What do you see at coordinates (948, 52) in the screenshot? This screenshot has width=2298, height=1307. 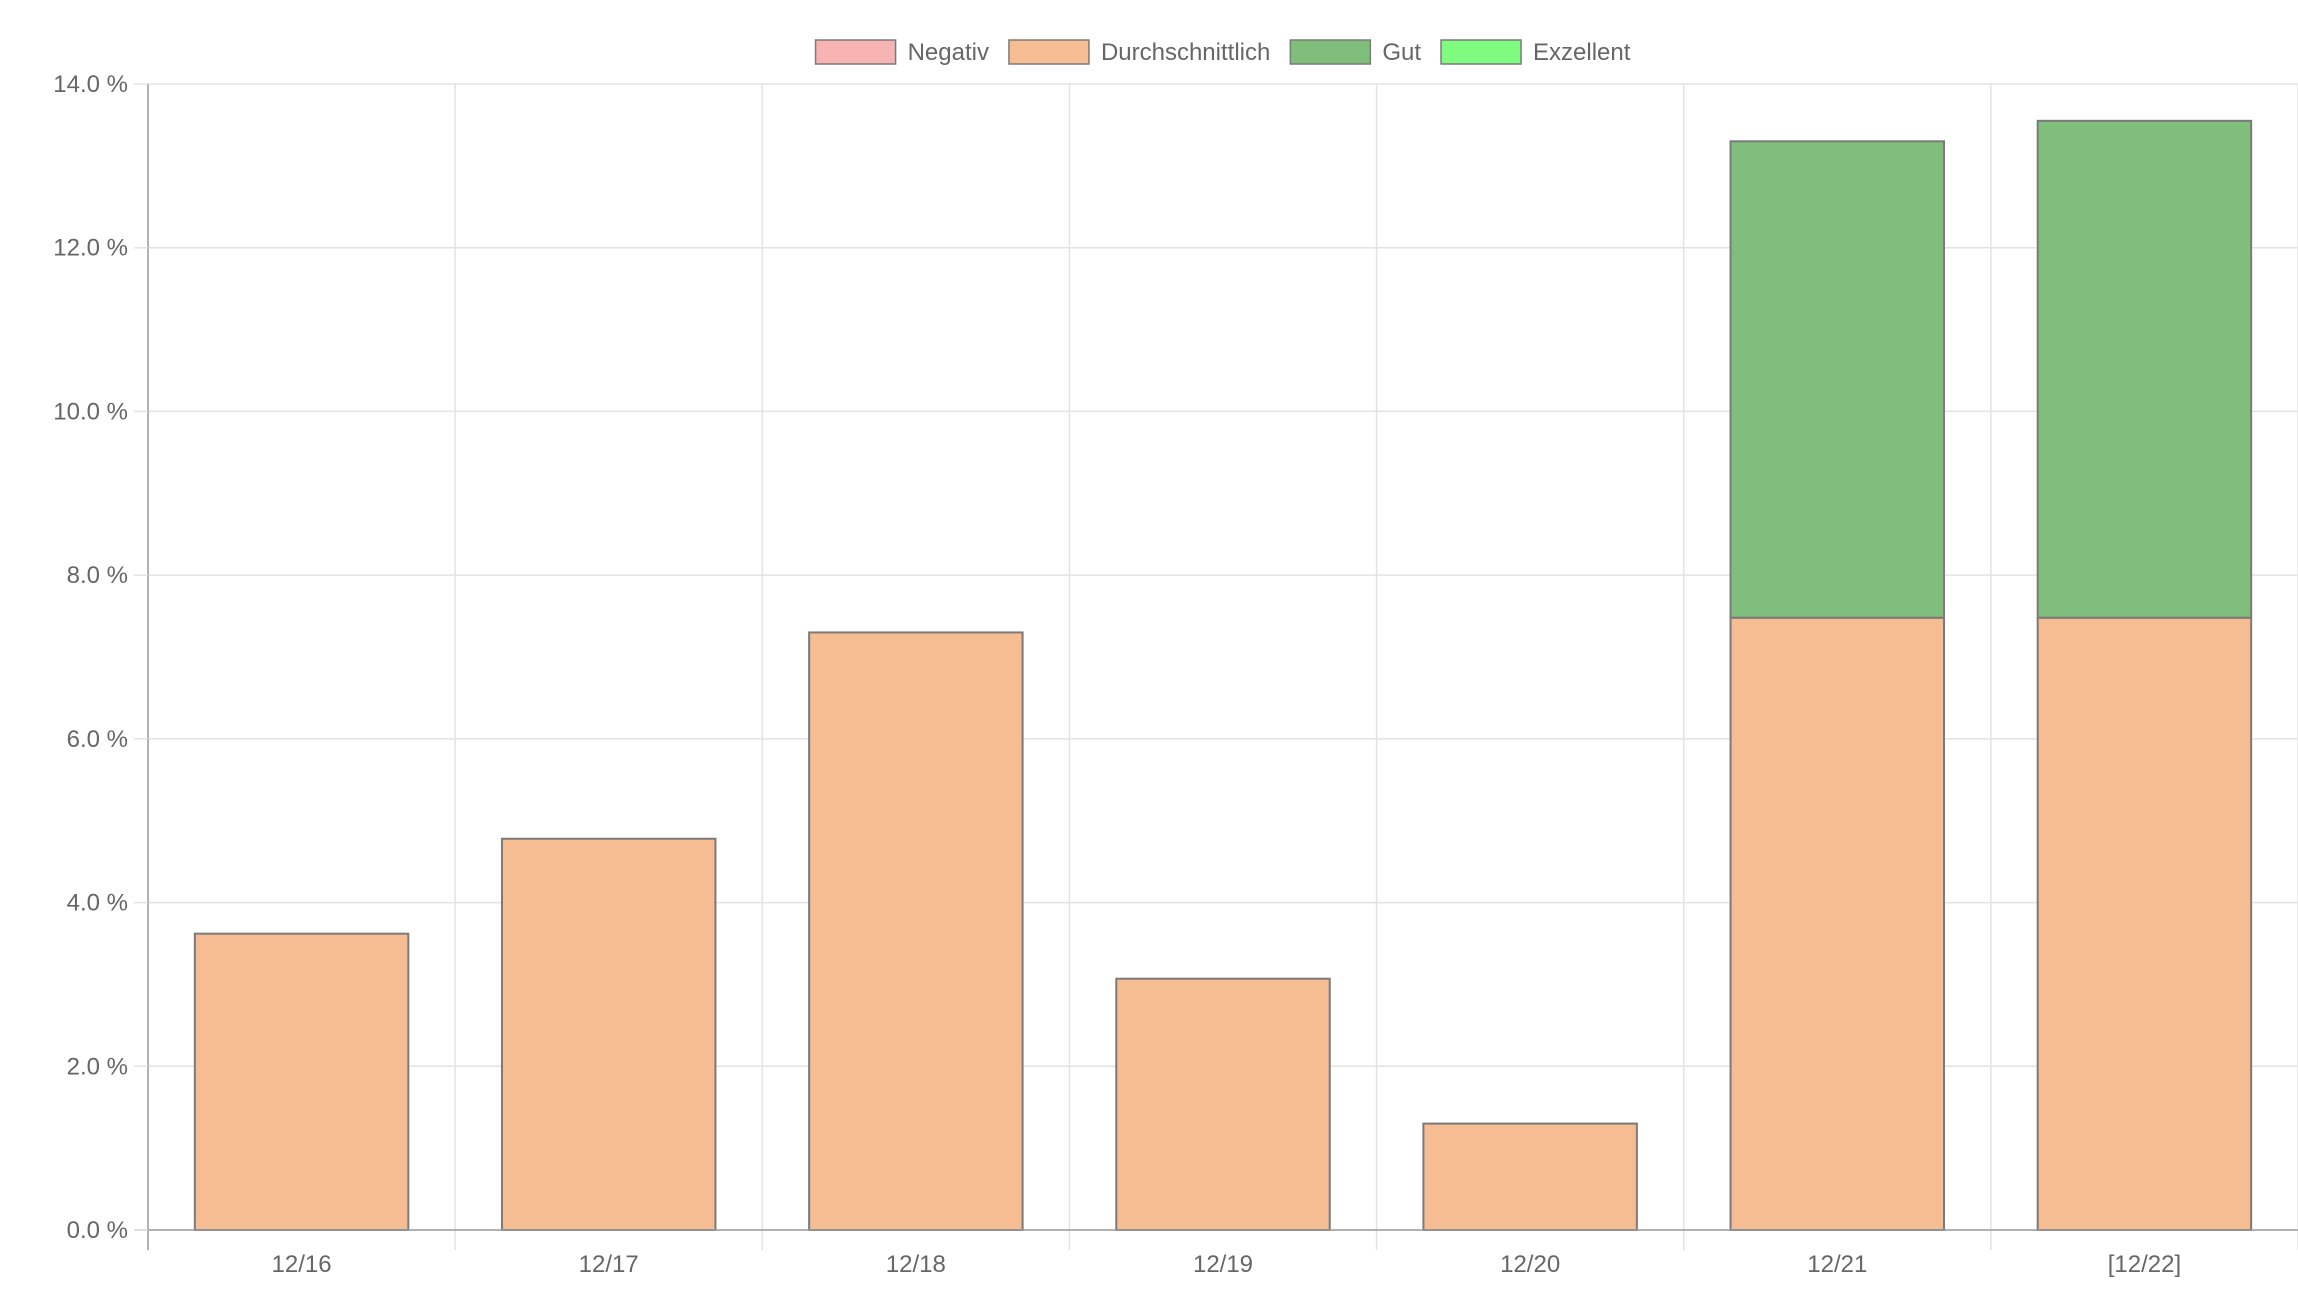 I see `legend-label: Negativ` at bounding box center [948, 52].